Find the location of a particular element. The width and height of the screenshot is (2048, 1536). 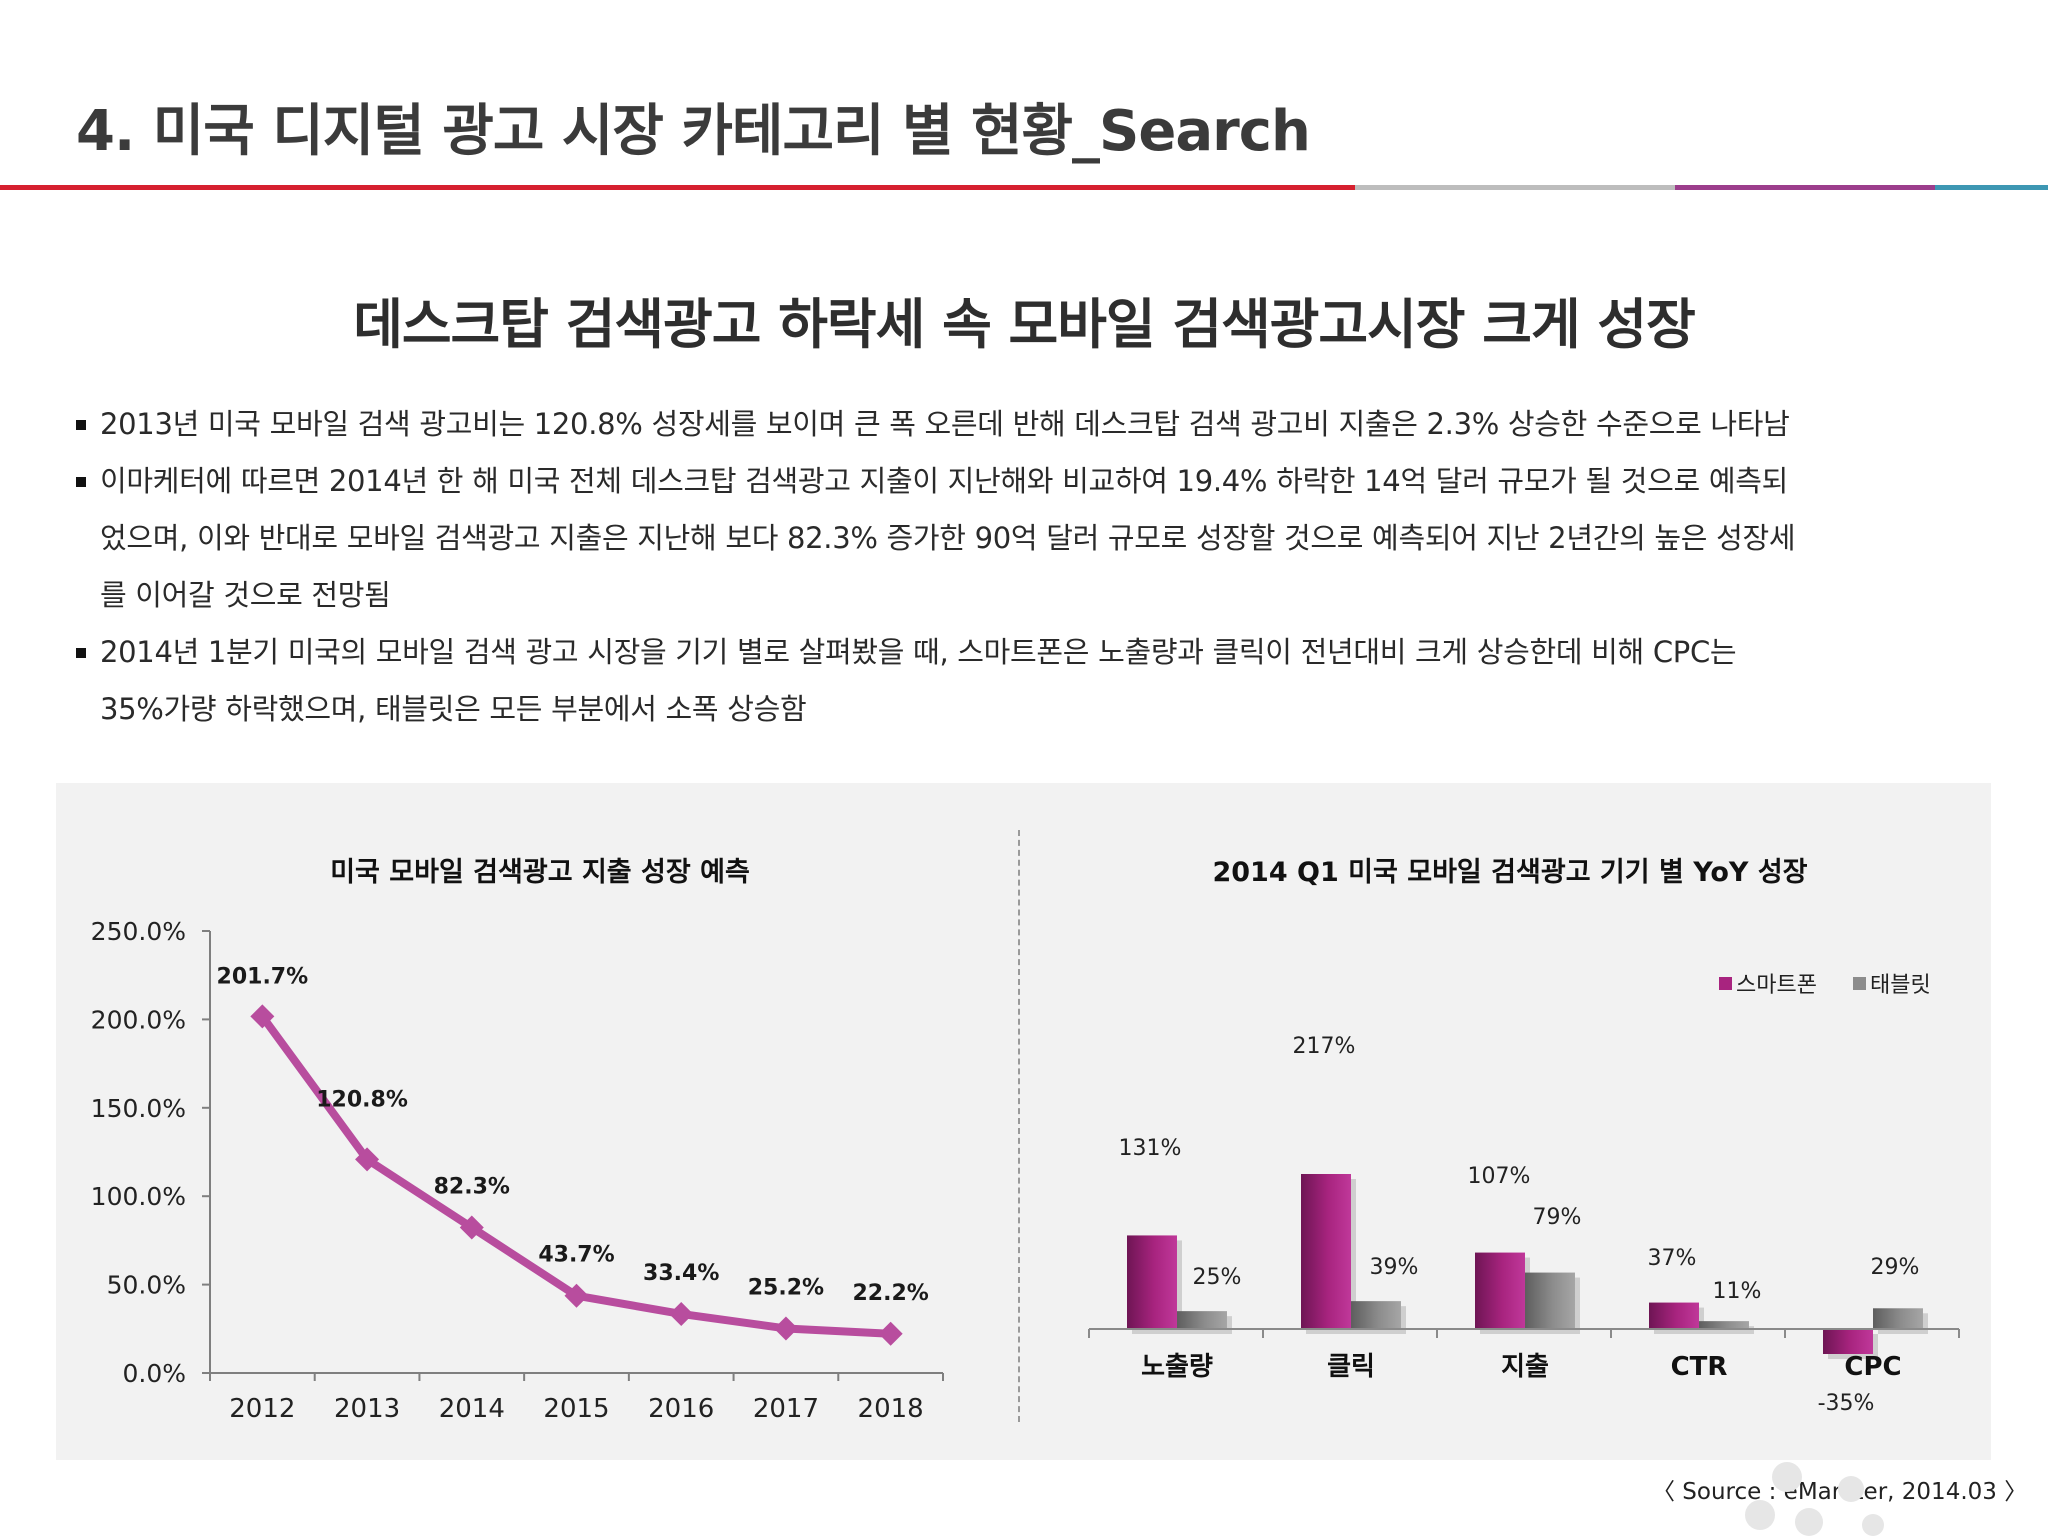

title-rule-teal is located at coordinates (1991, 187).